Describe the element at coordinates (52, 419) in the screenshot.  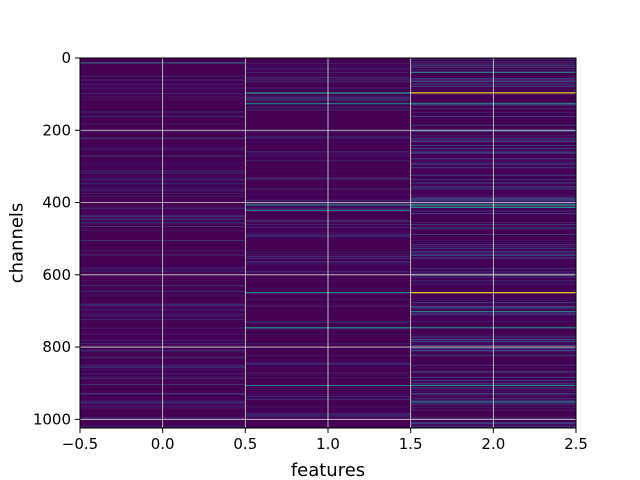
I see `y-tick-label: 1000` at that location.